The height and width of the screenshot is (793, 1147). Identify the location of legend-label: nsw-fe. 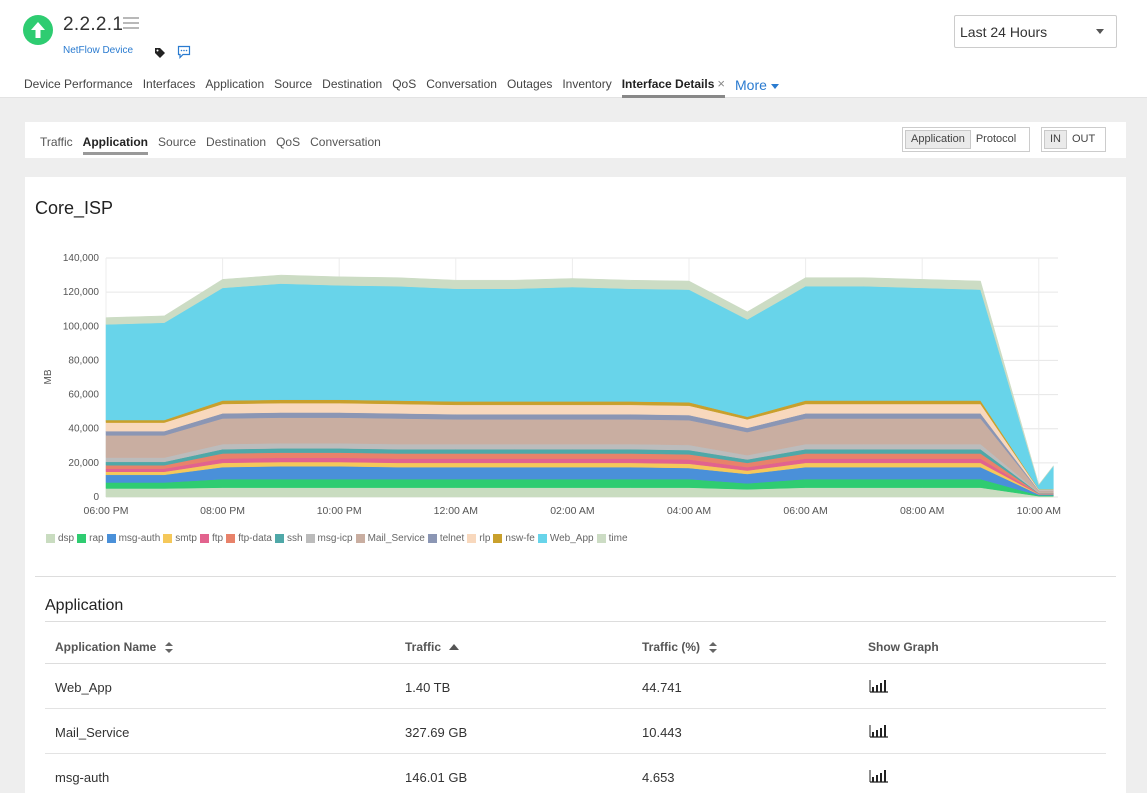
(520, 538).